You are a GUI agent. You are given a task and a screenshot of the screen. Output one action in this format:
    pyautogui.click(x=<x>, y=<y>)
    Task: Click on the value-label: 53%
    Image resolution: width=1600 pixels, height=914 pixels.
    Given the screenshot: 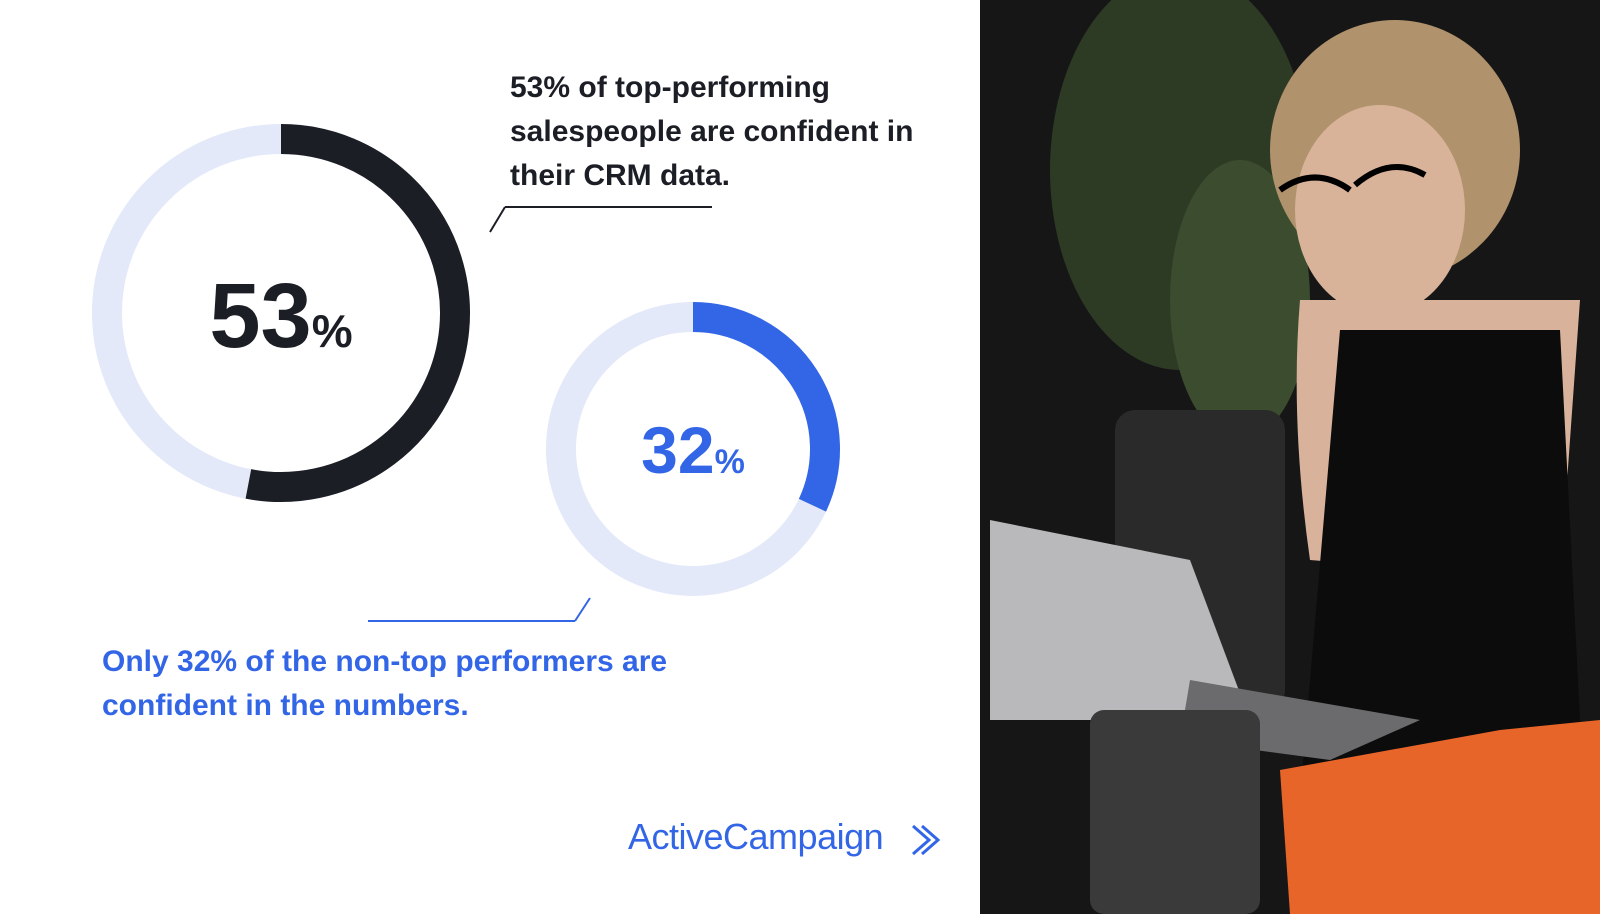 What is the action you would take?
    pyautogui.click(x=280, y=316)
    